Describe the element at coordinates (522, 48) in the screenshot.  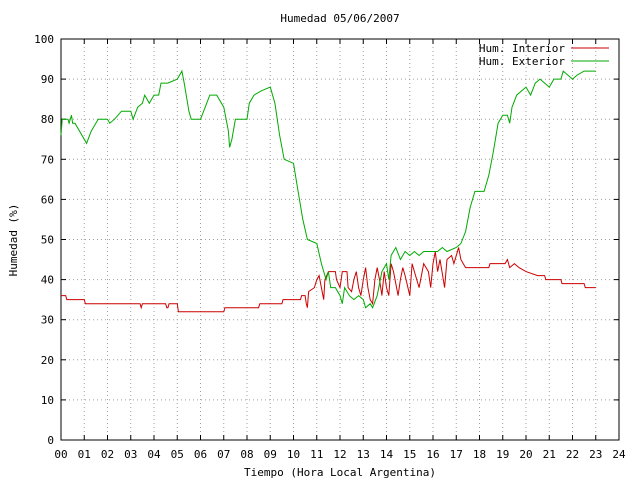
I see `legend-label: Hum. Interior` at that location.